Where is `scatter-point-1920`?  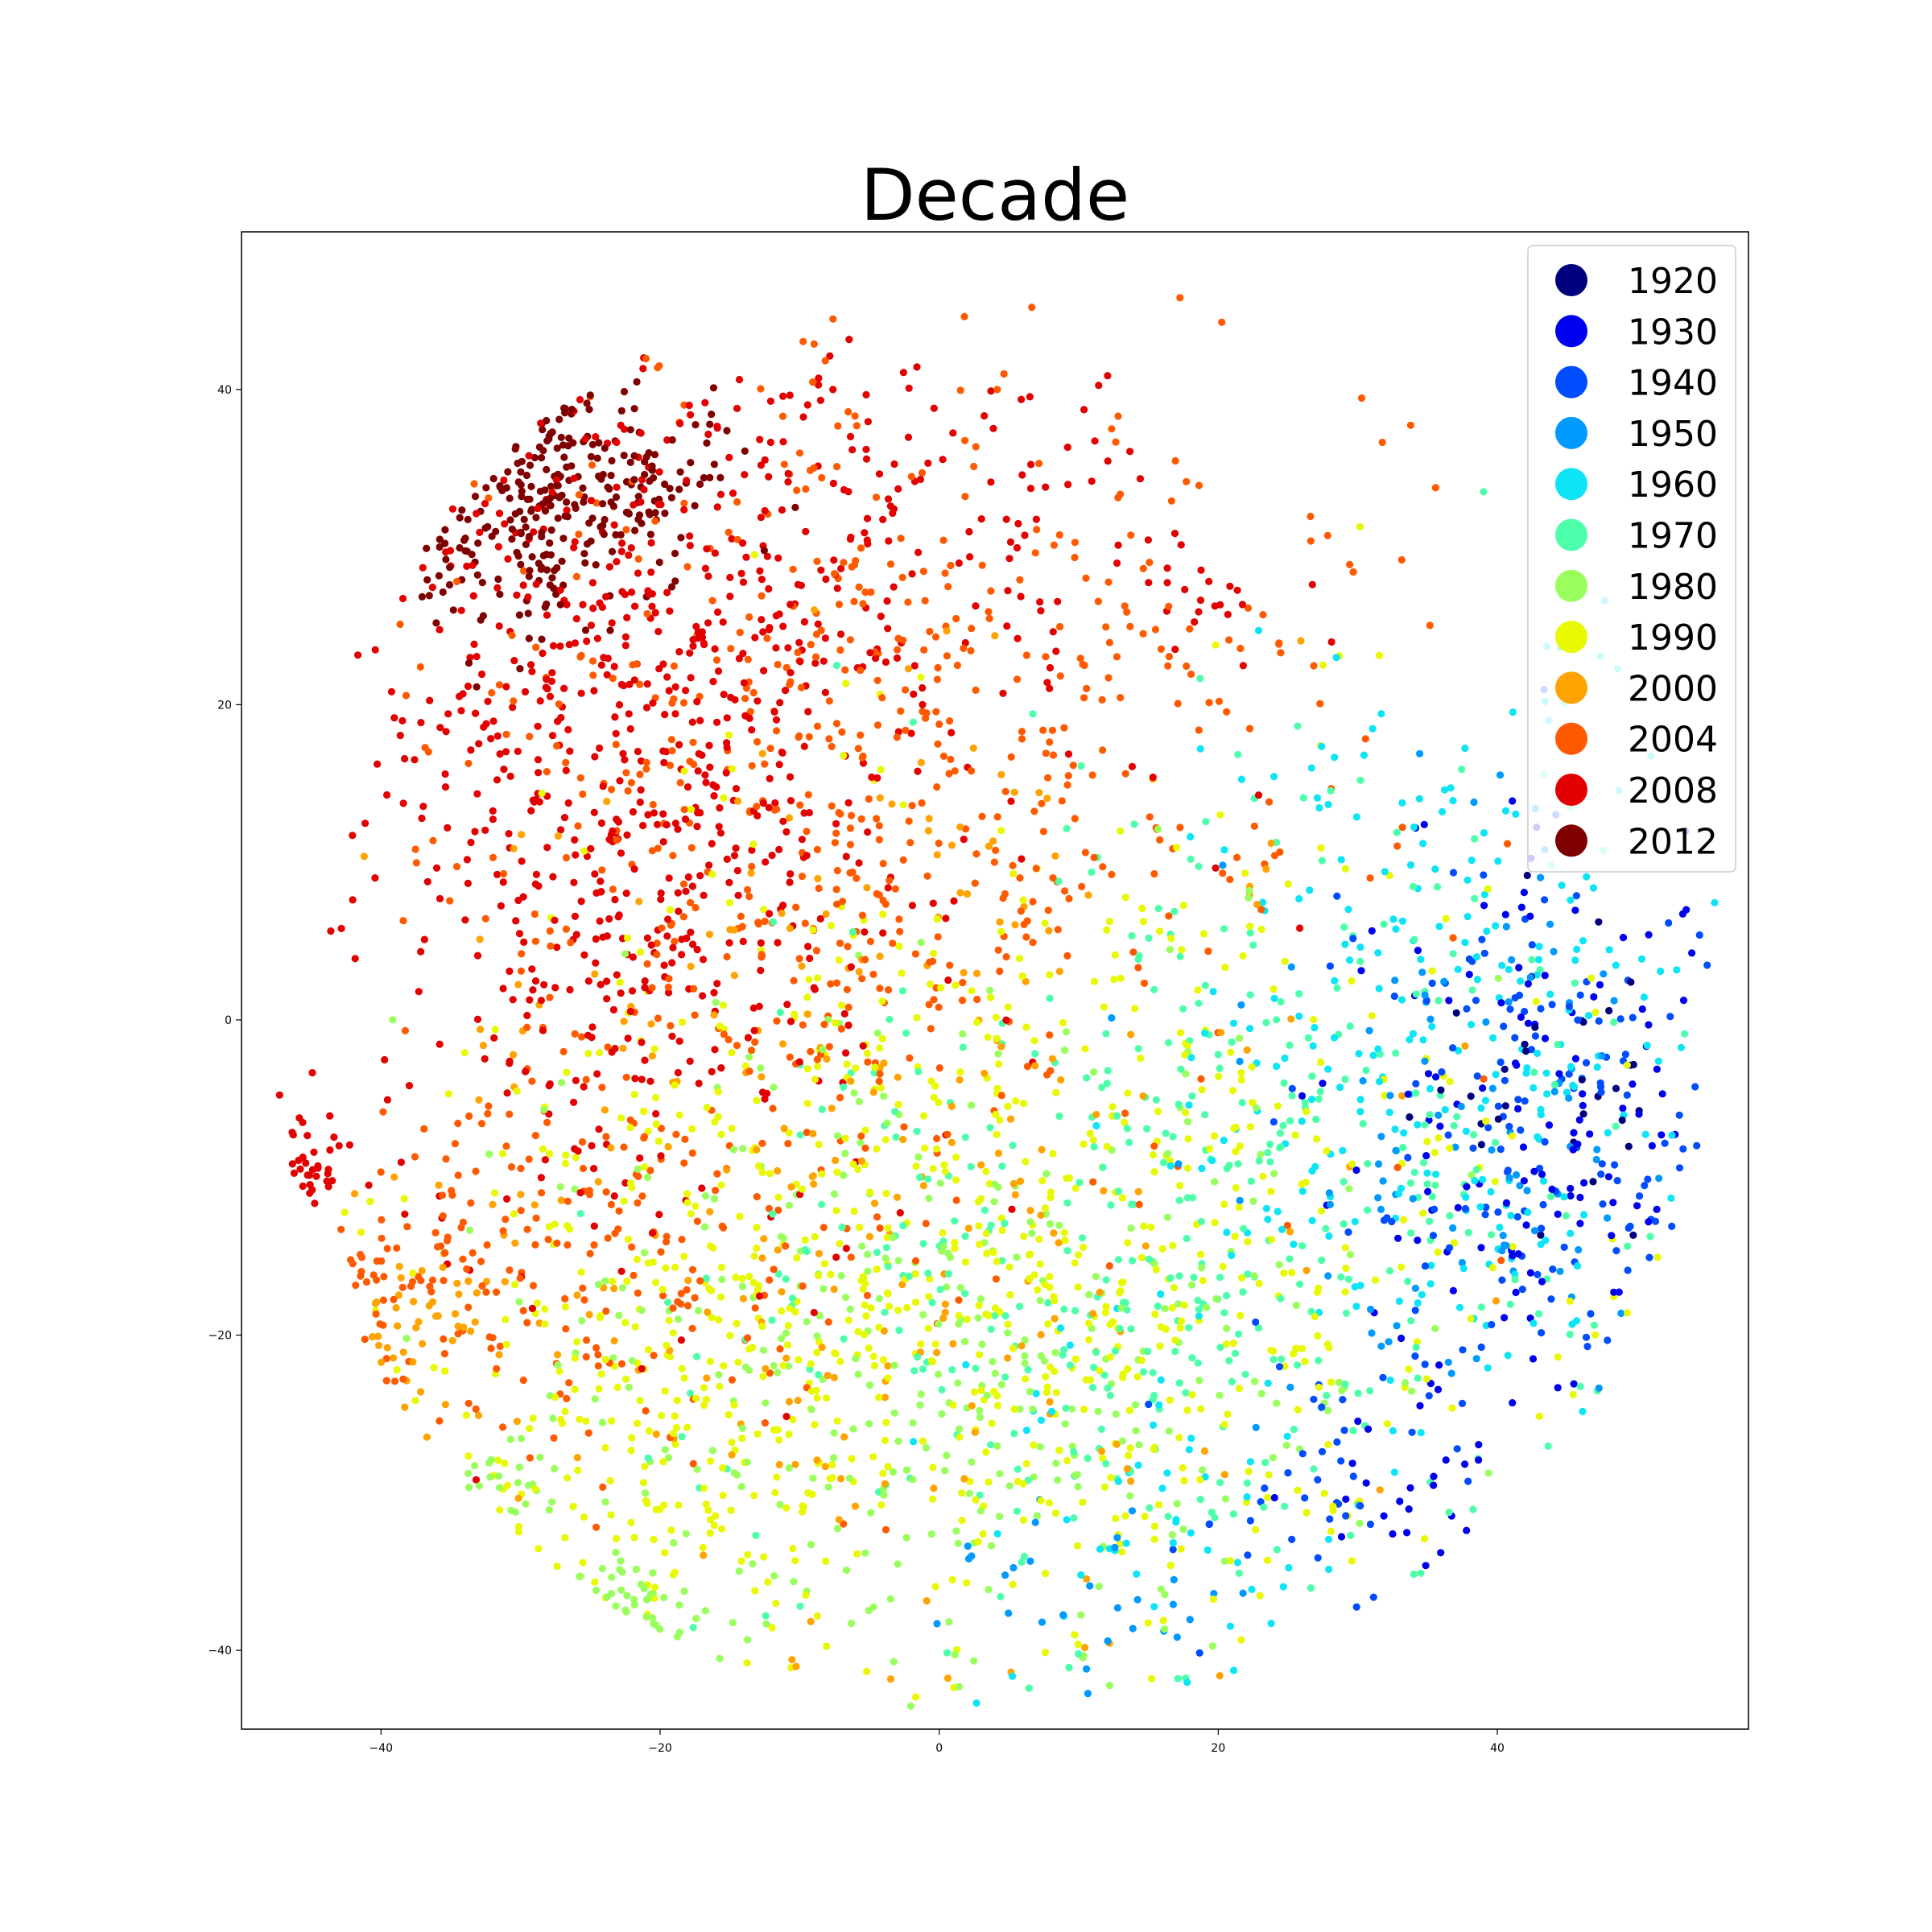 scatter-point-1920 is located at coordinates (1616, 1088).